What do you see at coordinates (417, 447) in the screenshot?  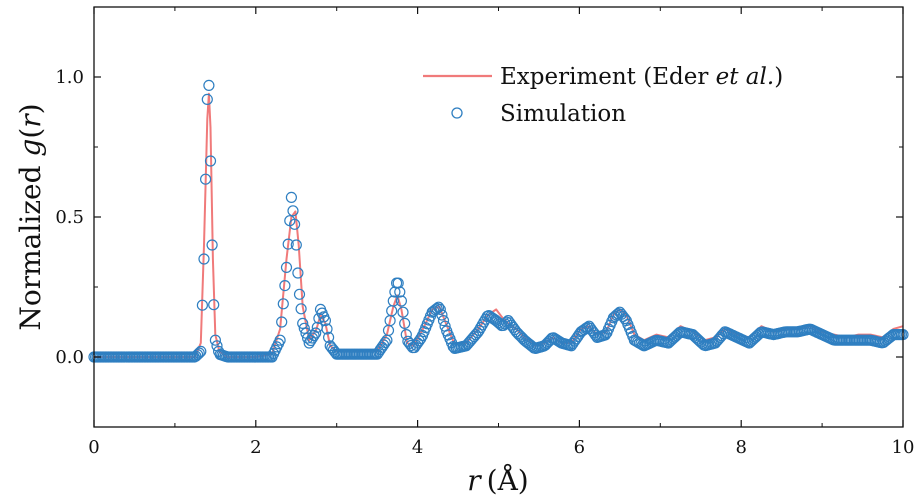 I see `x-tick-label: 4` at bounding box center [417, 447].